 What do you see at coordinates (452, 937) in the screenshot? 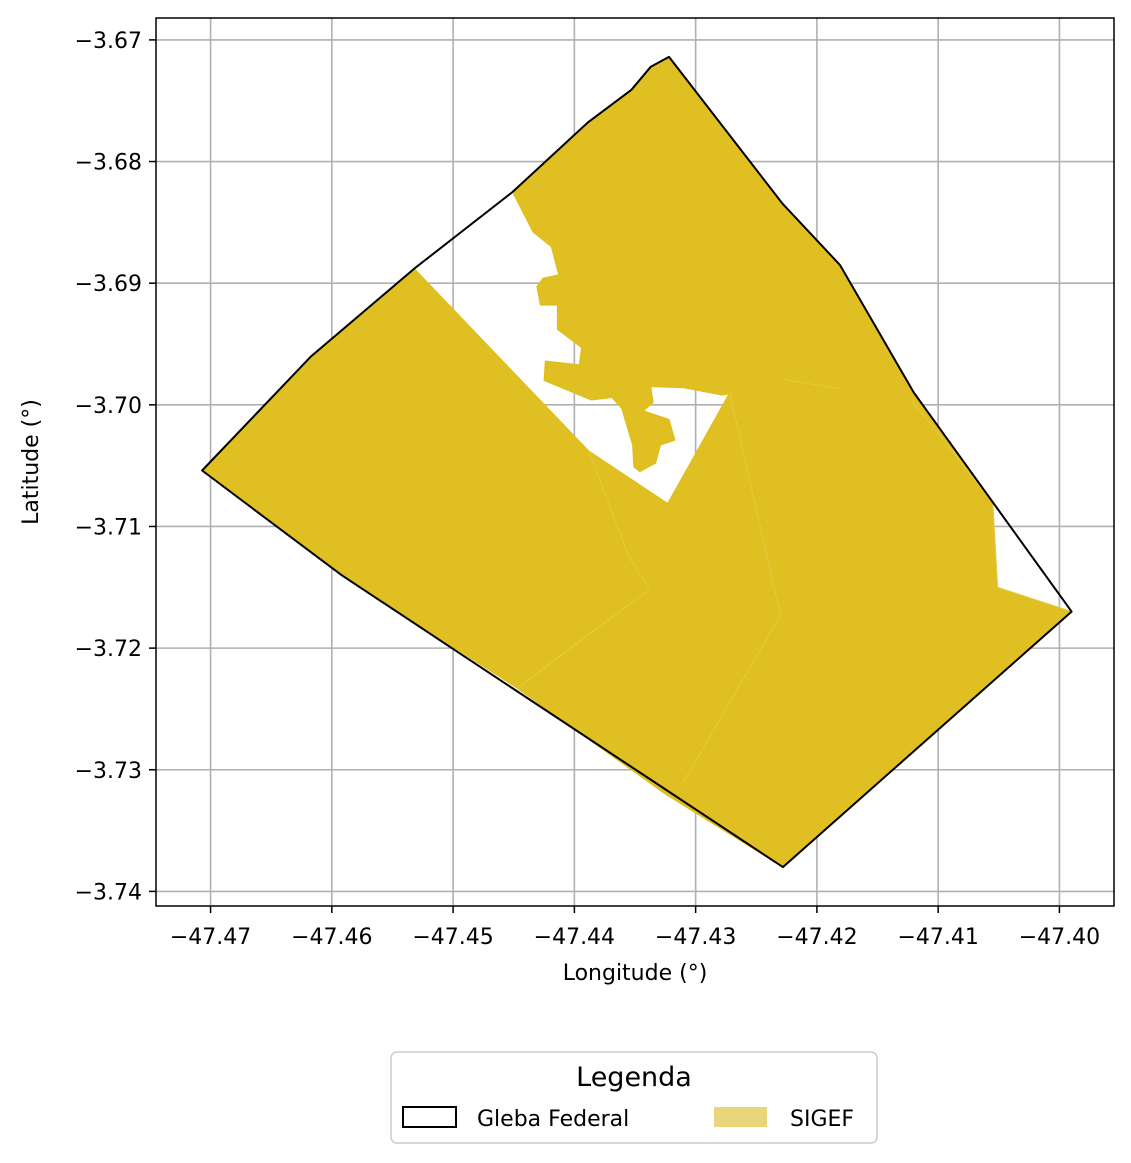
I see `x-tick-label: −47.45` at bounding box center [452, 937].